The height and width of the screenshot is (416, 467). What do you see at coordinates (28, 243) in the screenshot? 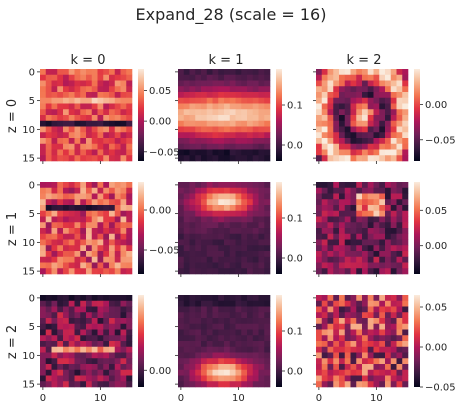
I see `y-tick-label: 10` at bounding box center [28, 243].